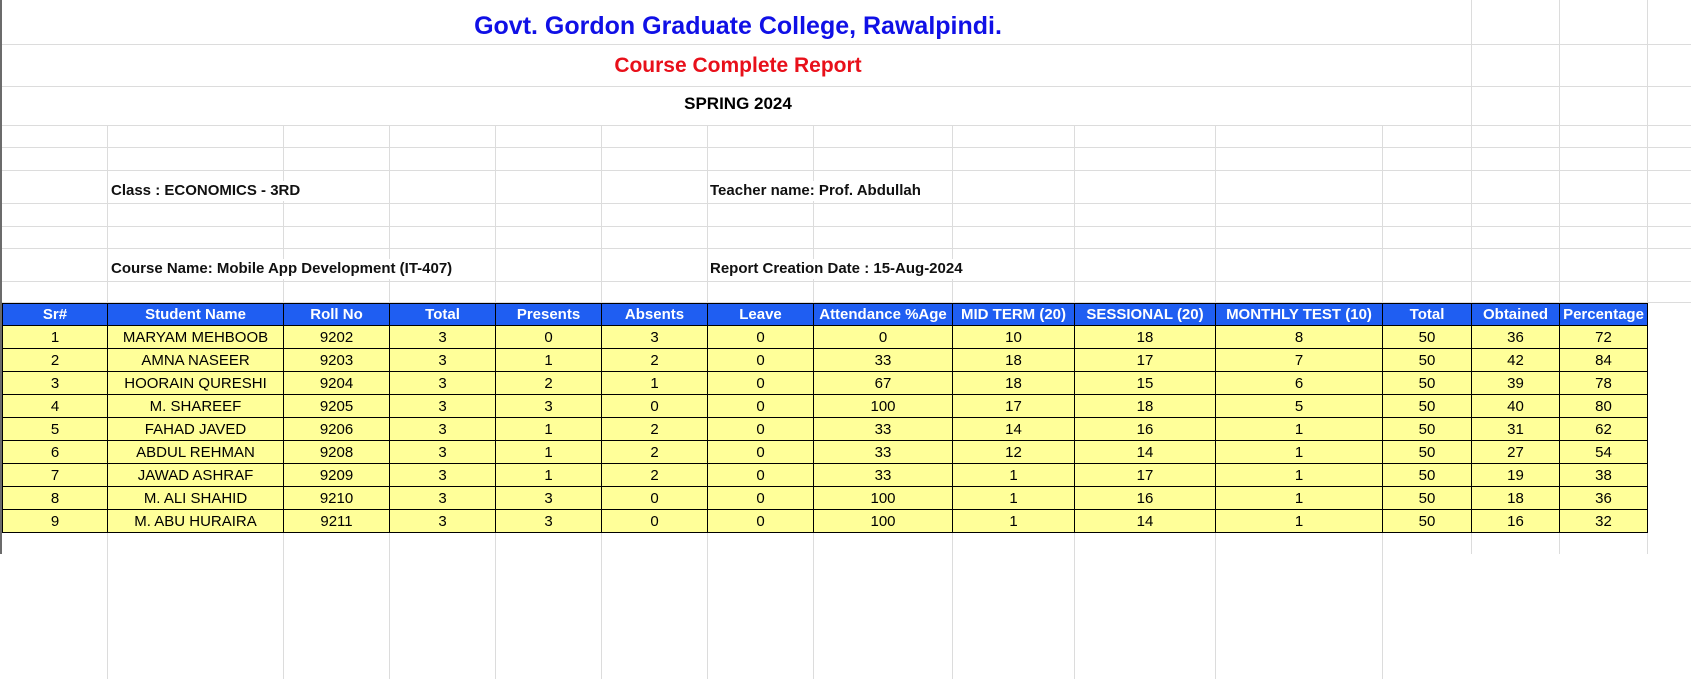 This screenshot has height=679, width=1691. What do you see at coordinates (1299, 383) in the screenshot?
I see `table-cell: 6` at bounding box center [1299, 383].